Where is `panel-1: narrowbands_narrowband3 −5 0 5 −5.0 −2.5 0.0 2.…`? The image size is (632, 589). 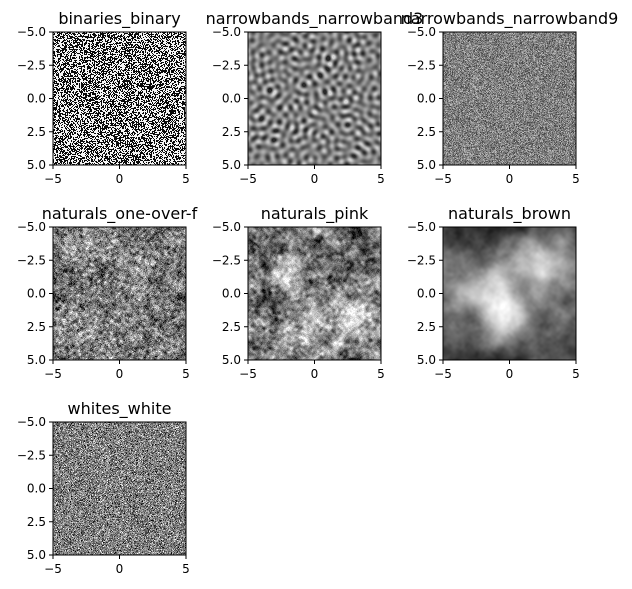
panel-1: narrowbands_narrowband3 −5 0 5 −5.0 −2.5 0.0 2.… is located at coordinates (315, 97).